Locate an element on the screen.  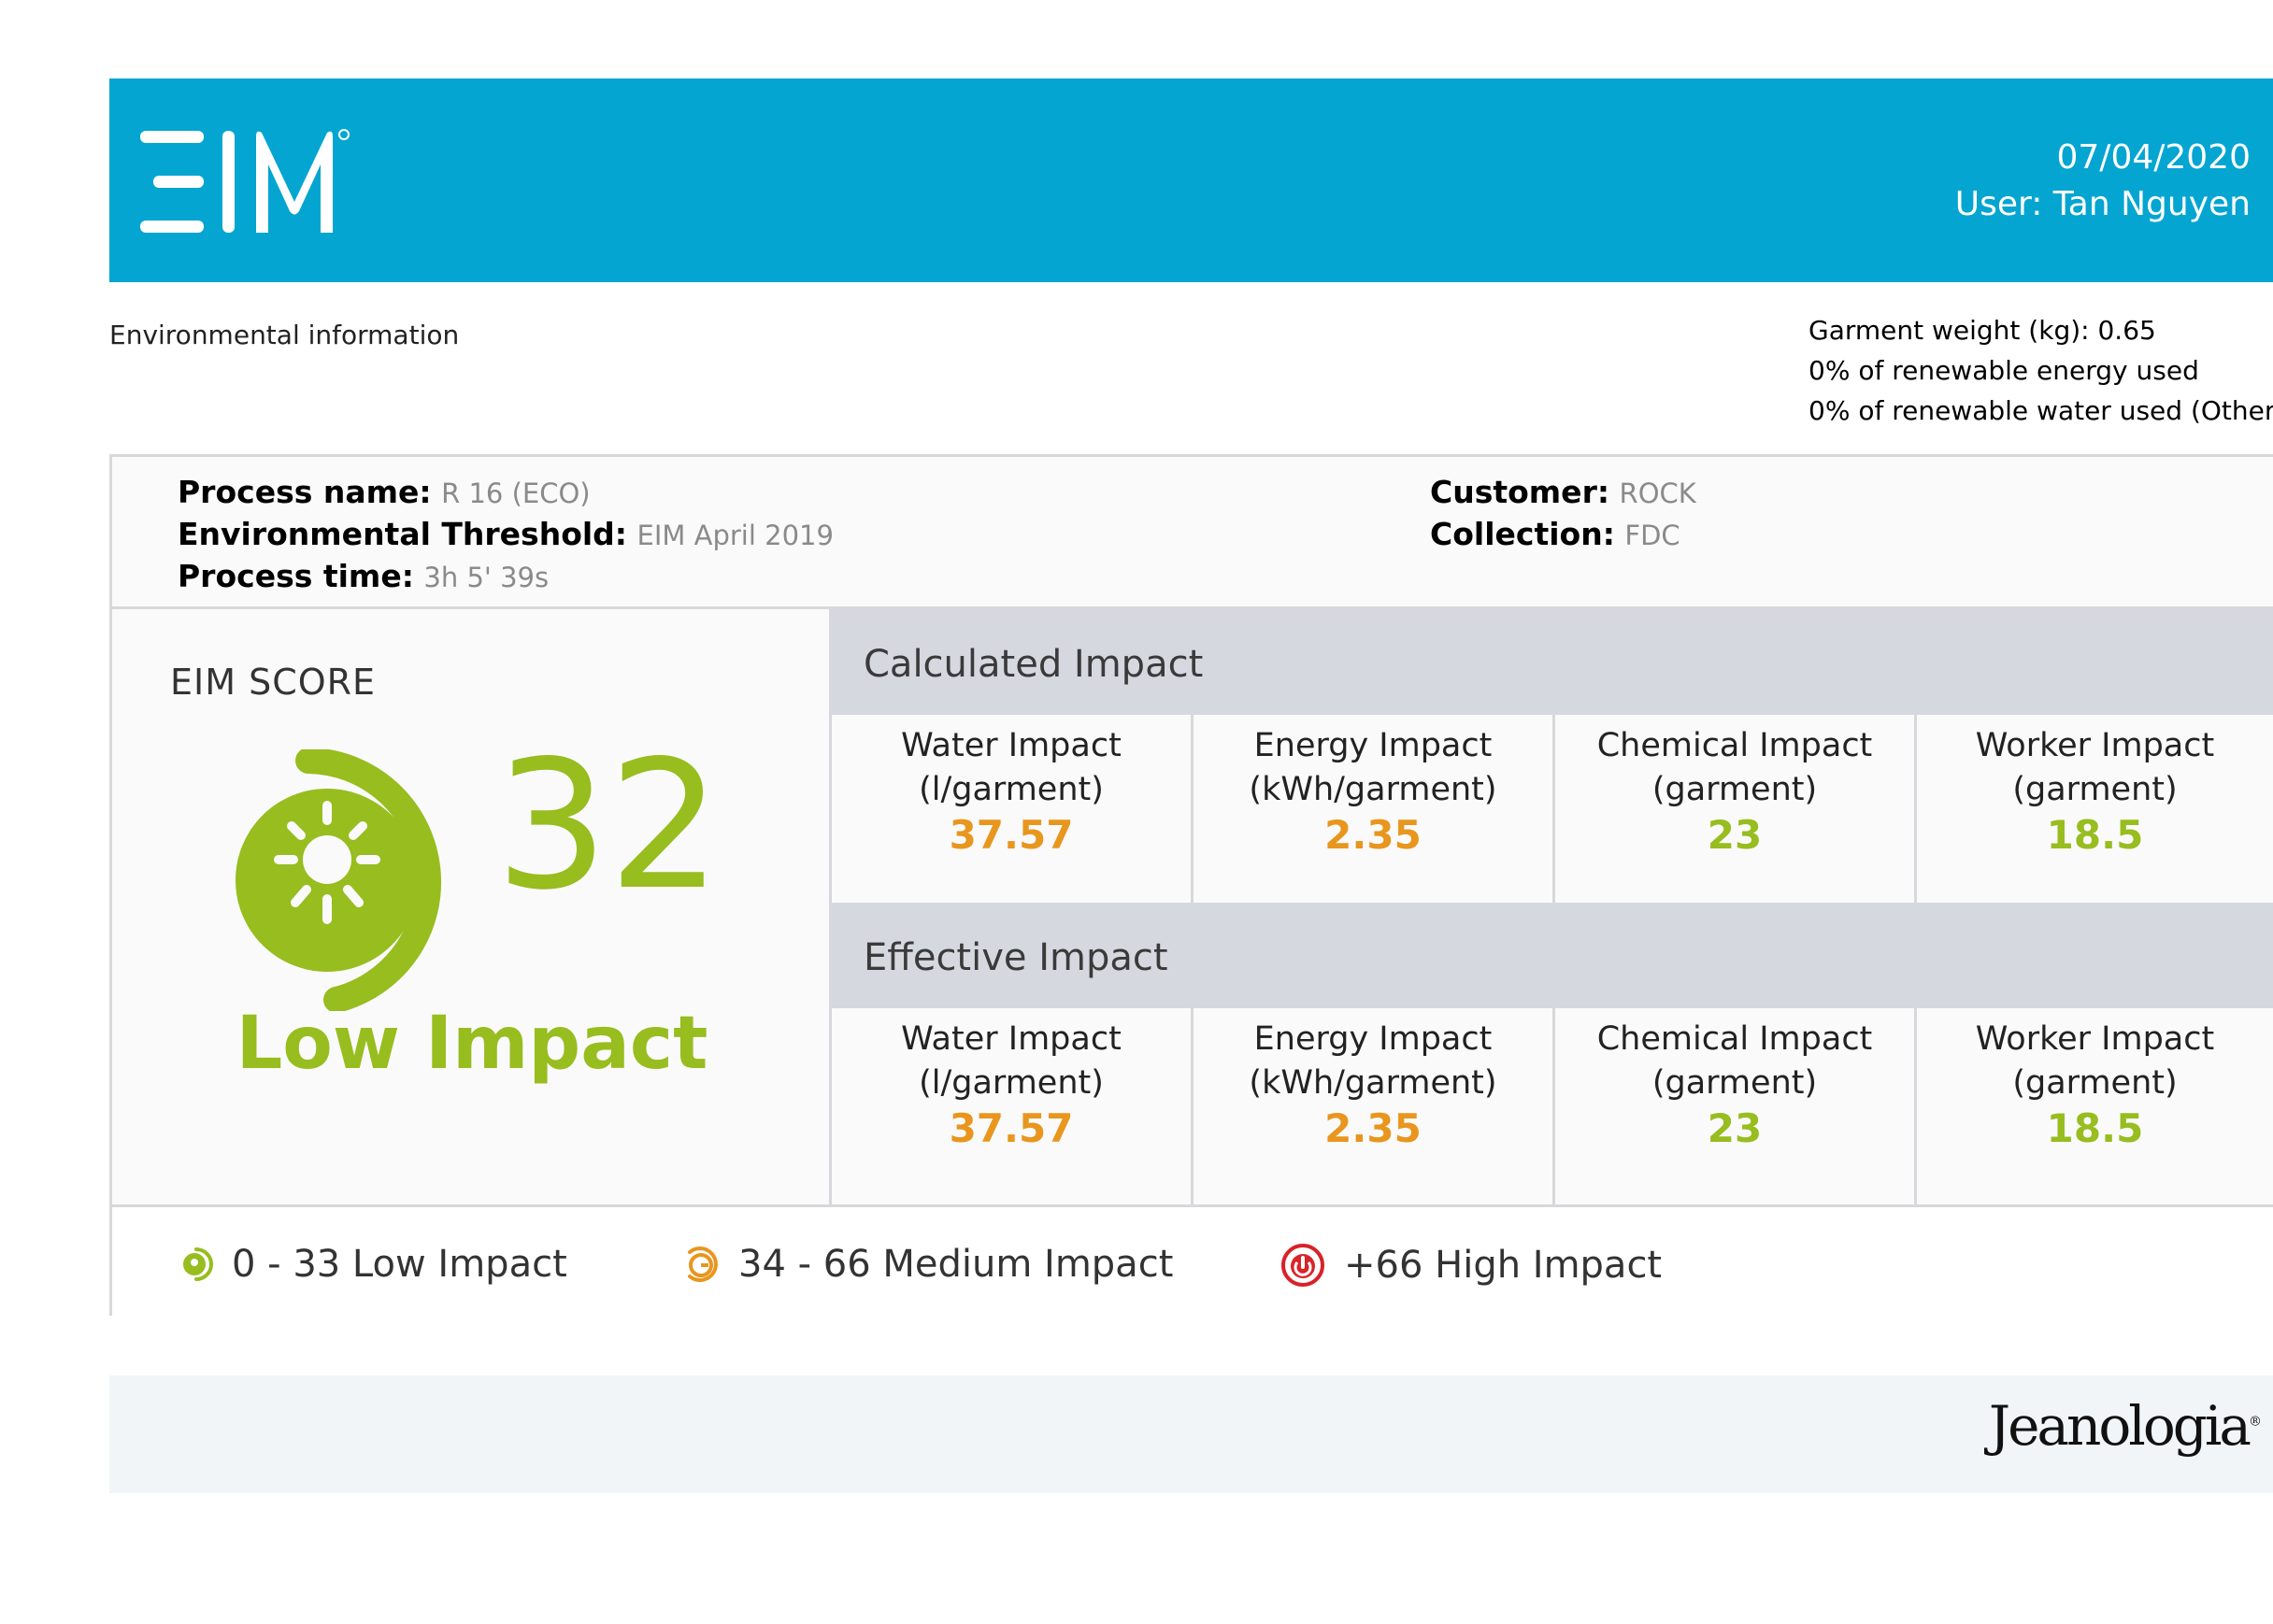
customer-details: Customer: ROCK Collection: FDC is located at coordinates (1563, 514).